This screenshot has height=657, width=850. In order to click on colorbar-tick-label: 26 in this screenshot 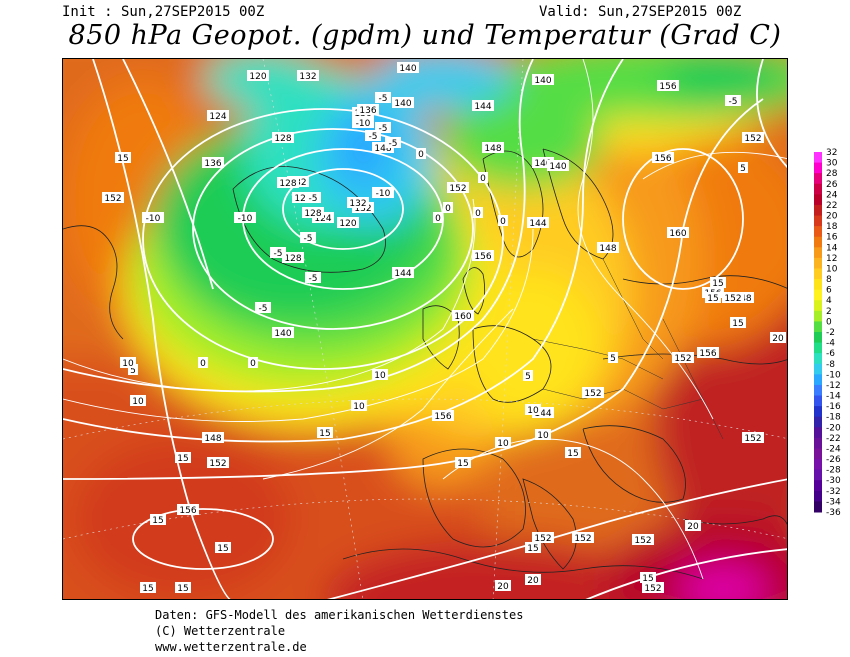, I will do `click(832, 185)`.